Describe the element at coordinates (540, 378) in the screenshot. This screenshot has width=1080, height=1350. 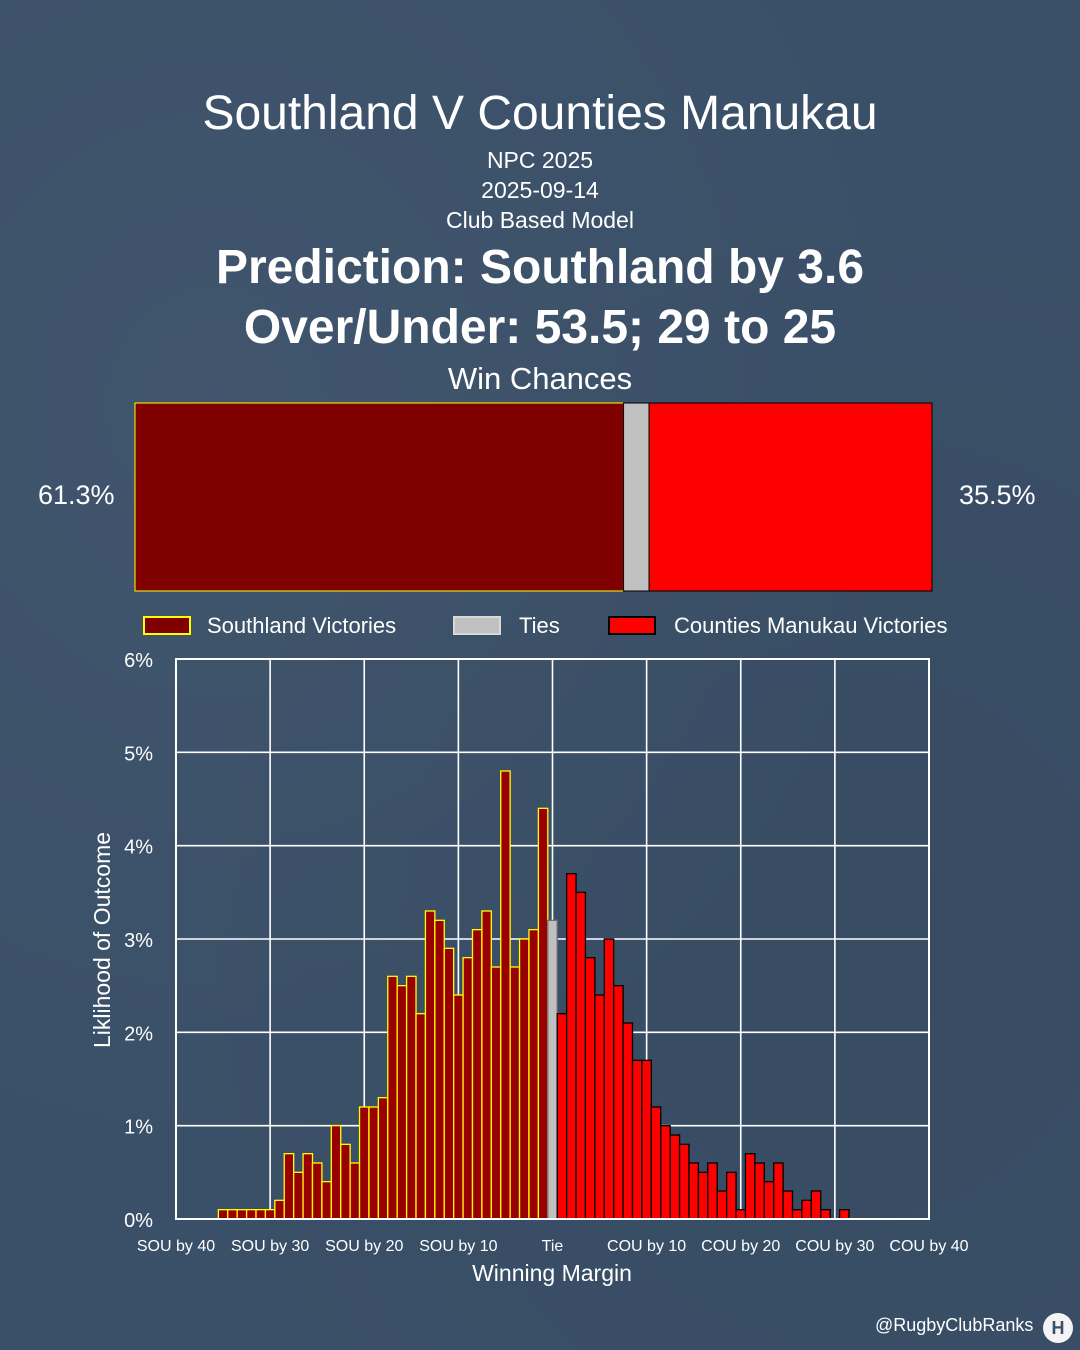
I see `win-chances-title: Win Chances` at that location.